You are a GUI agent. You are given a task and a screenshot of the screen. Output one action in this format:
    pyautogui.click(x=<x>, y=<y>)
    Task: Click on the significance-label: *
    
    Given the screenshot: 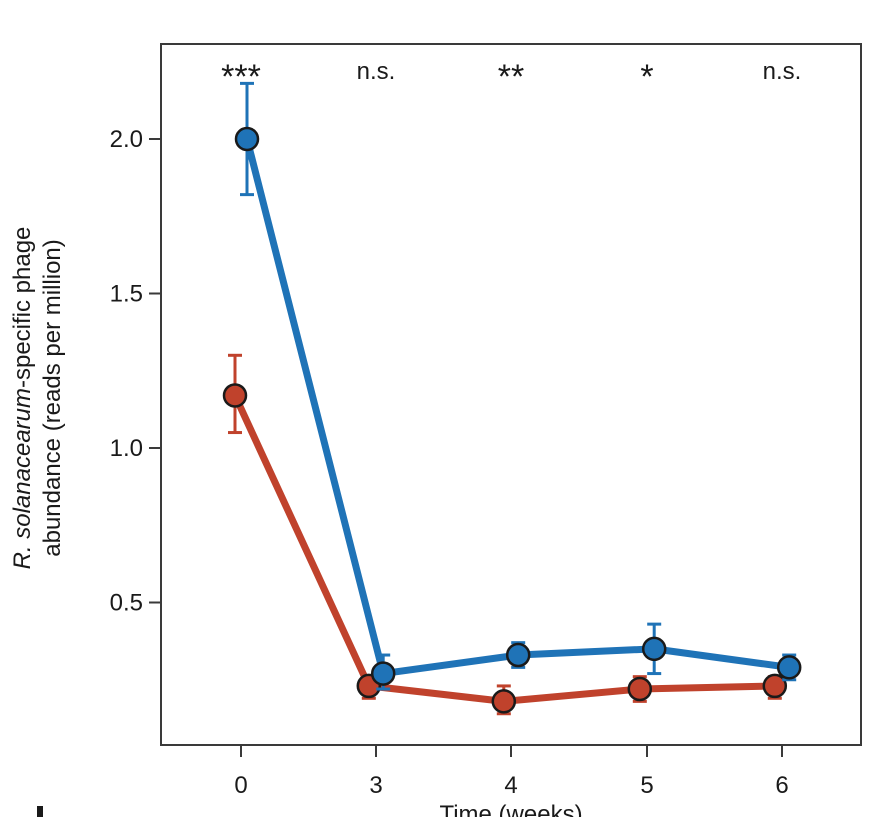 What is the action you would take?
    pyautogui.click(x=646, y=77)
    